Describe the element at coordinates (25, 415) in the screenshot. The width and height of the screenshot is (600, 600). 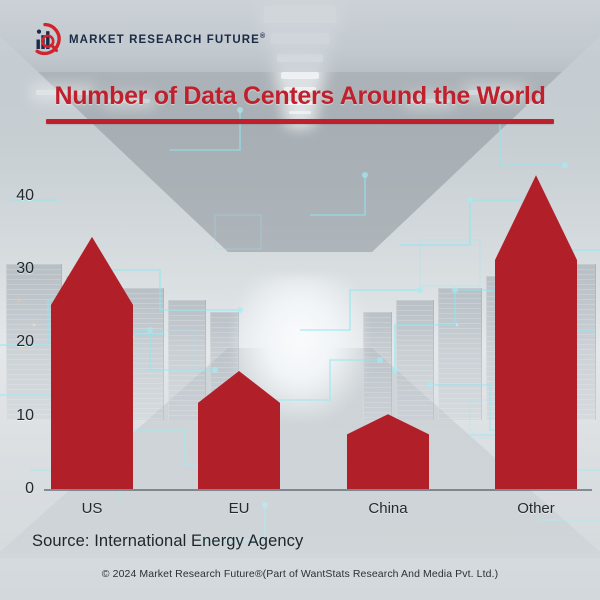
I see `y-axis-tick-10: 10` at that location.